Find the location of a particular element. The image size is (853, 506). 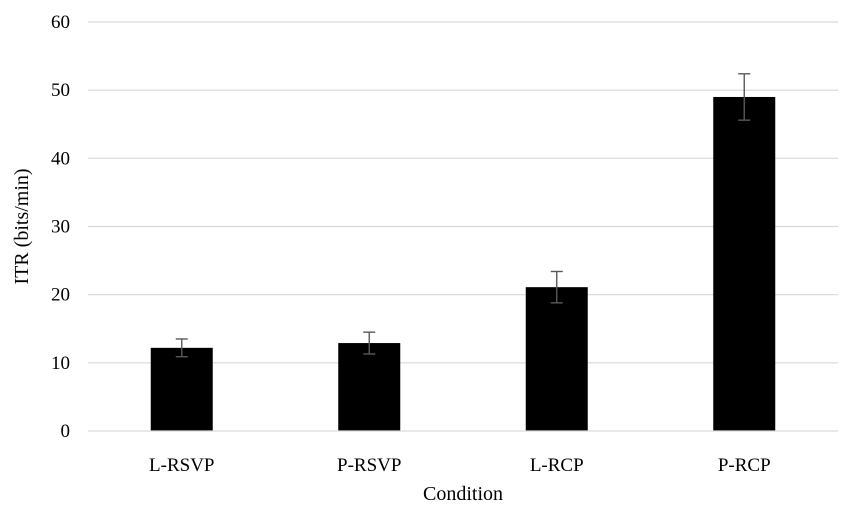

y-tick-label: 30 is located at coordinates (60, 227).